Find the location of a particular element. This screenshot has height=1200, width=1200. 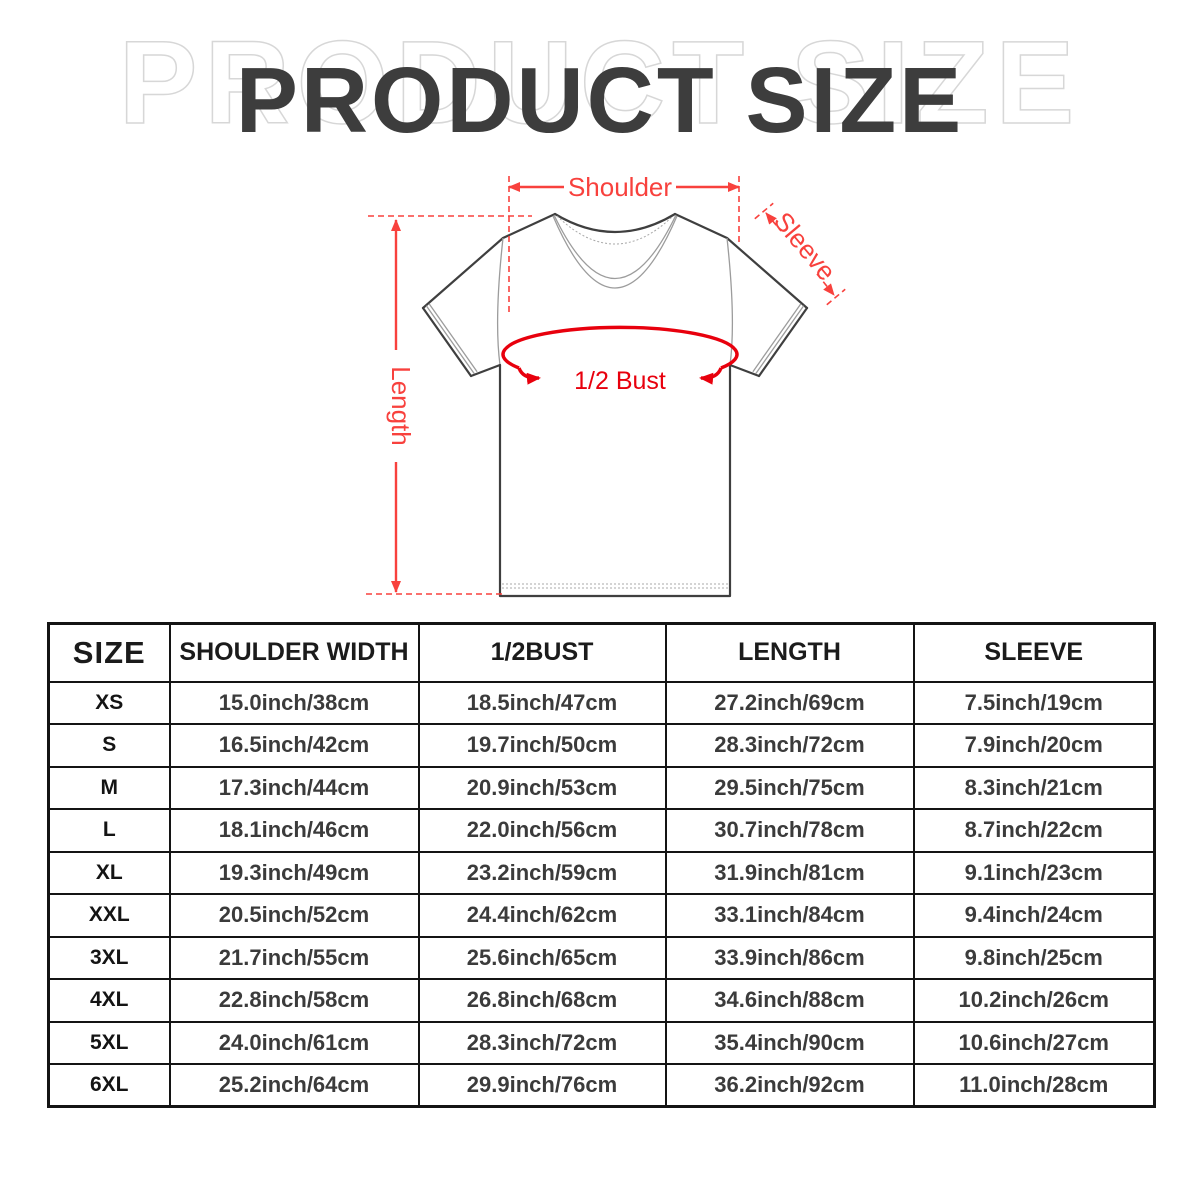

length-cell: 27.2inch/69cm is located at coordinates (789, 702).